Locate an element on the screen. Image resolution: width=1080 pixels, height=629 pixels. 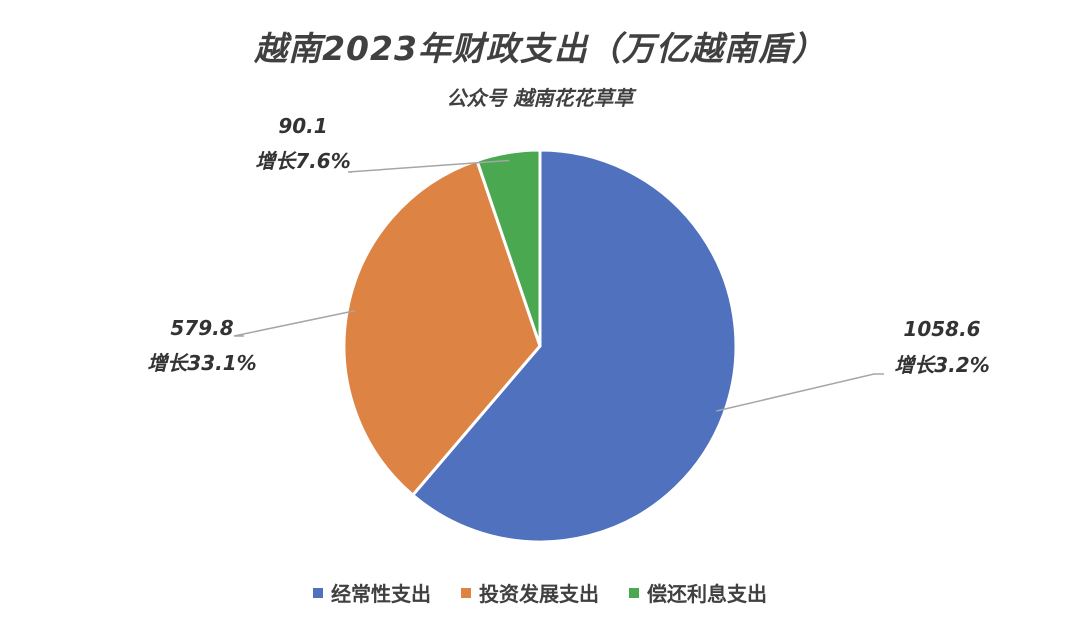
legend-swatch-interest is located at coordinates (634, 592).